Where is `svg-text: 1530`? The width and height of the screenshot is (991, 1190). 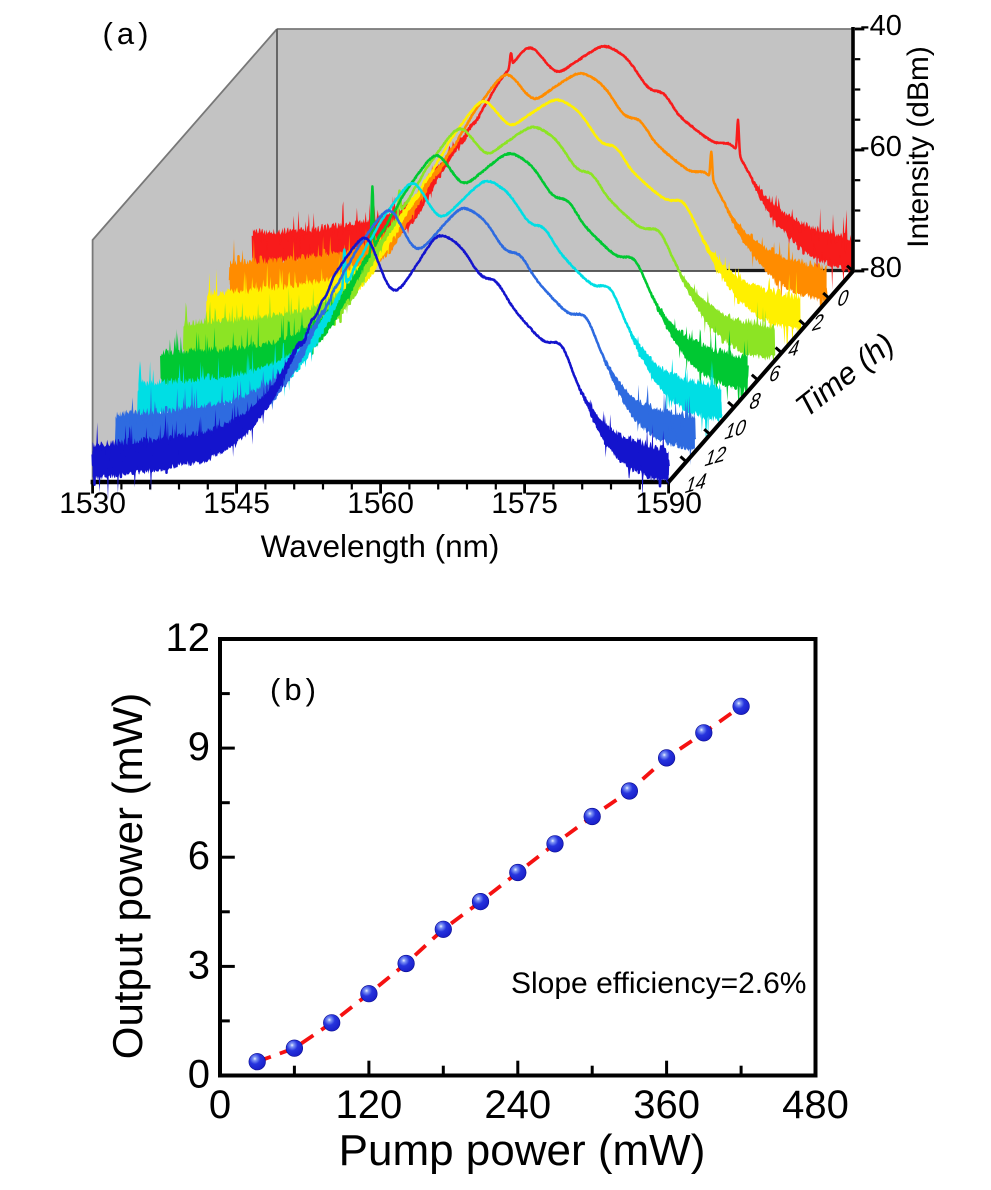
svg-text: 1530 is located at coordinates (92, 503).